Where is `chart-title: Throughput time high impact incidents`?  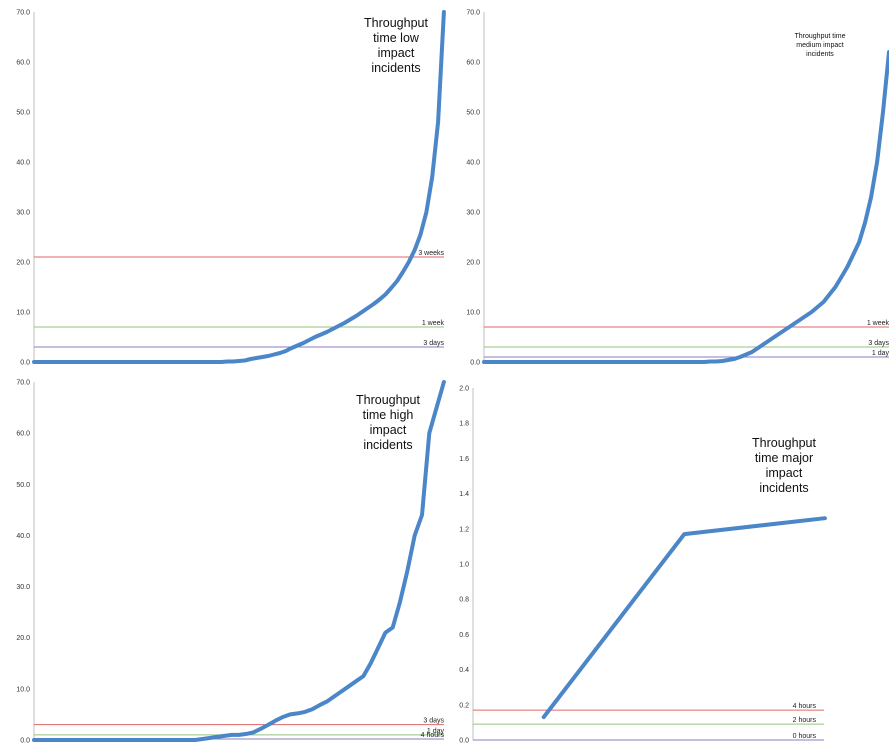
chart-title: Throughput time high impact incidents is located at coordinates (388, 422).